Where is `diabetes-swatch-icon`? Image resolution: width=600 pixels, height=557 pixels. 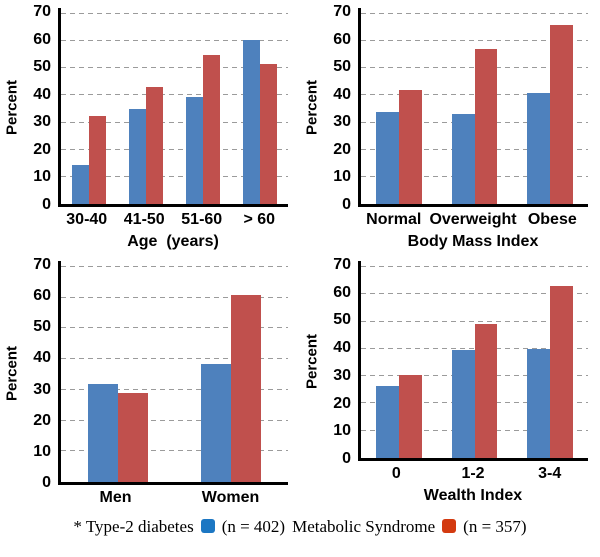
diabetes-swatch-icon is located at coordinates (207, 526).